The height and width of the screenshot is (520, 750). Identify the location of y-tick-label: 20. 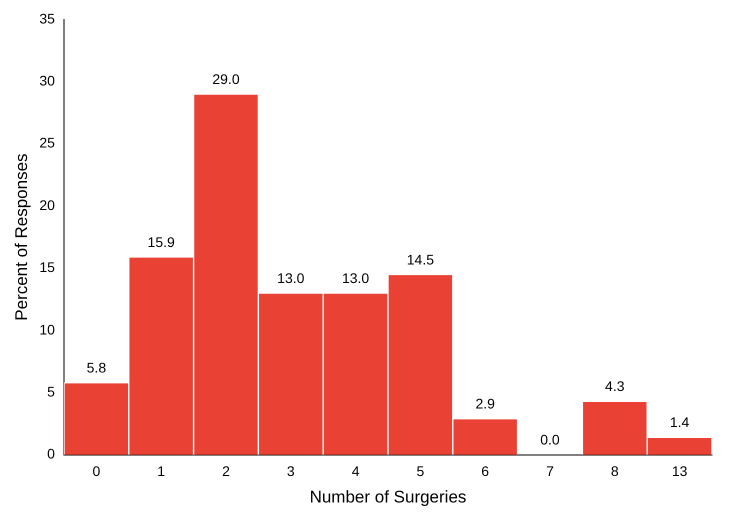
(47, 204).